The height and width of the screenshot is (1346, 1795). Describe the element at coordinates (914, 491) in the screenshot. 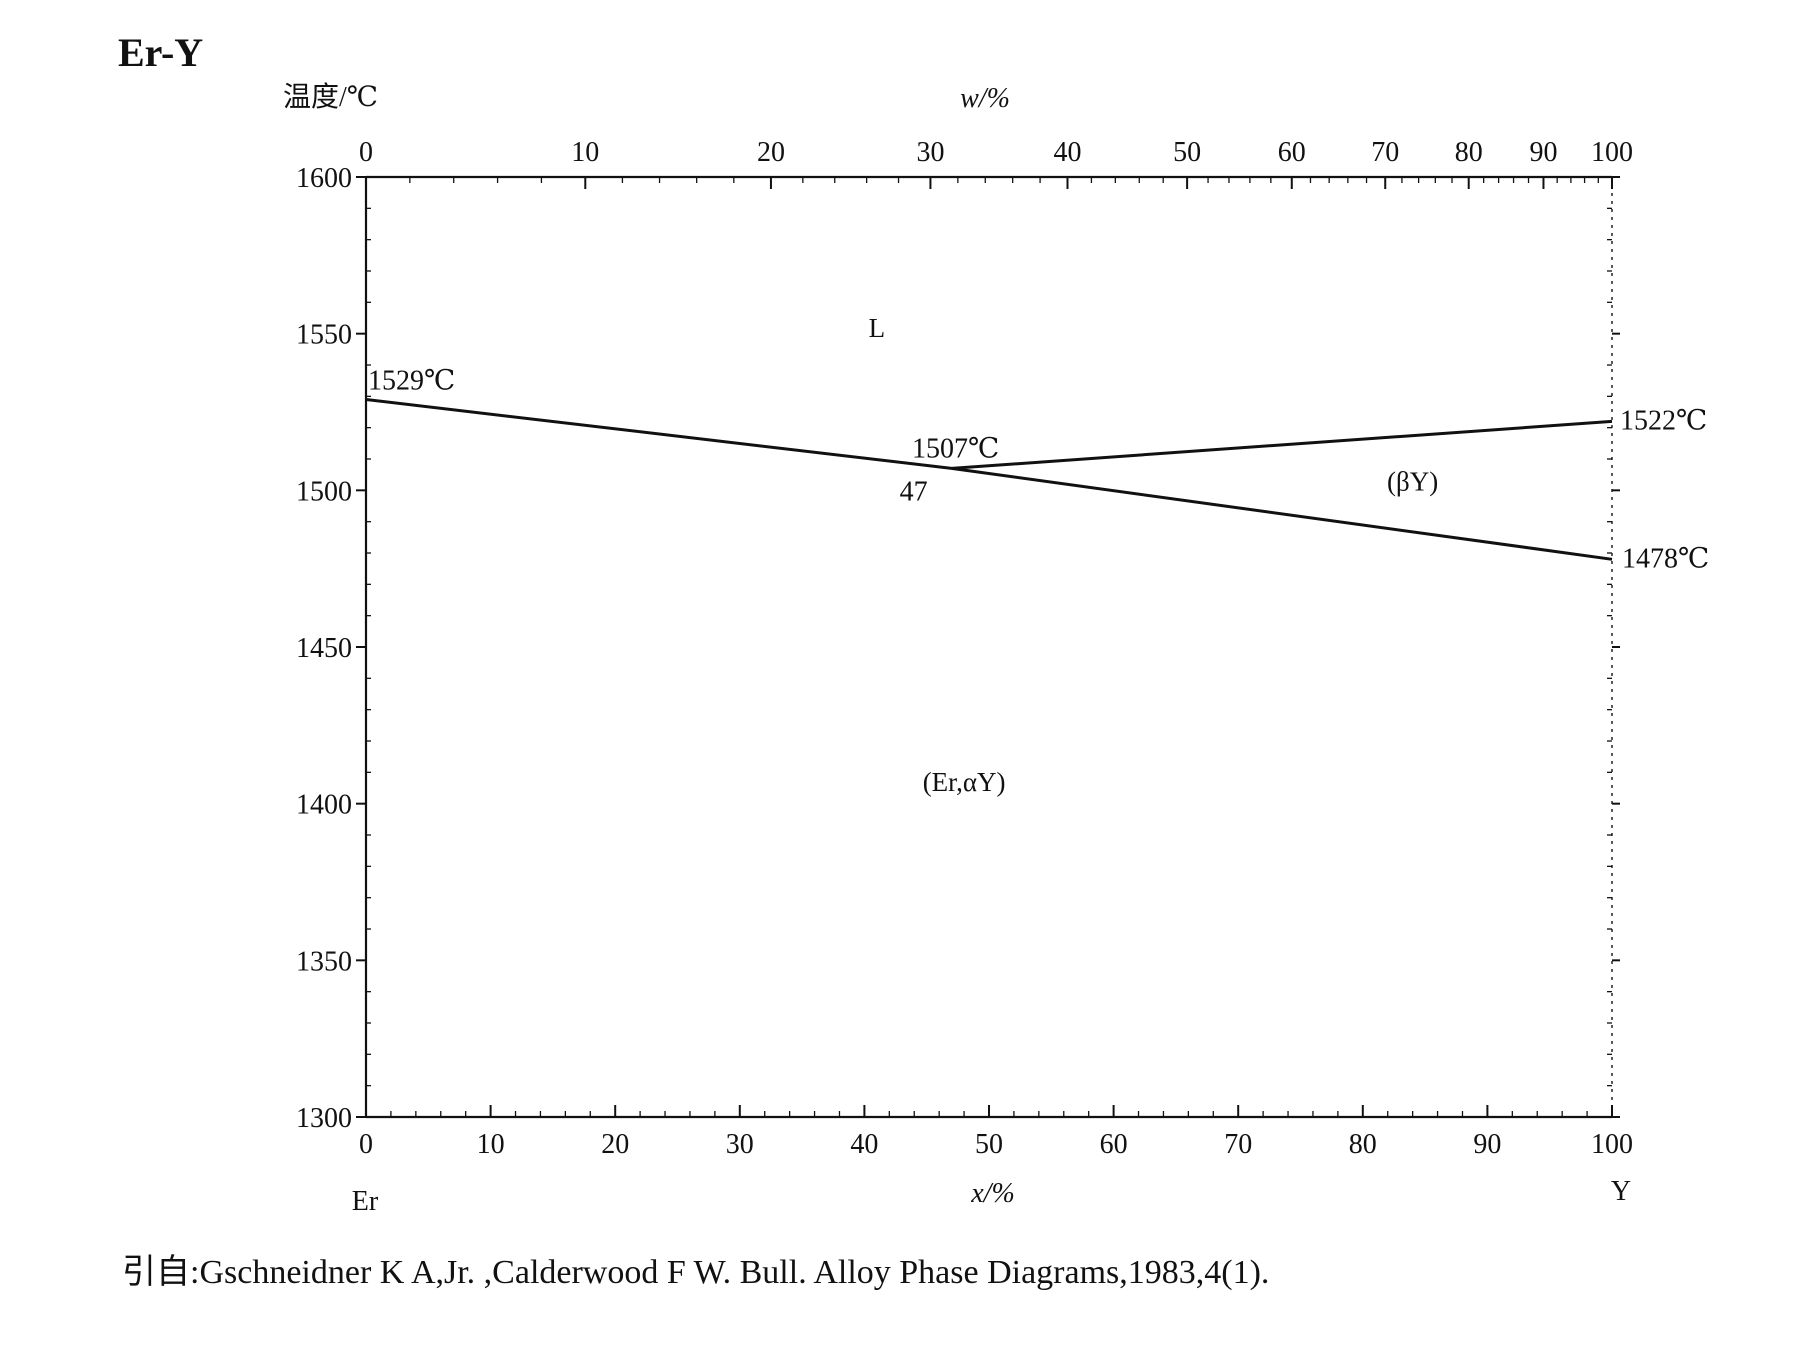

I see `point-annotation: 47` at that location.